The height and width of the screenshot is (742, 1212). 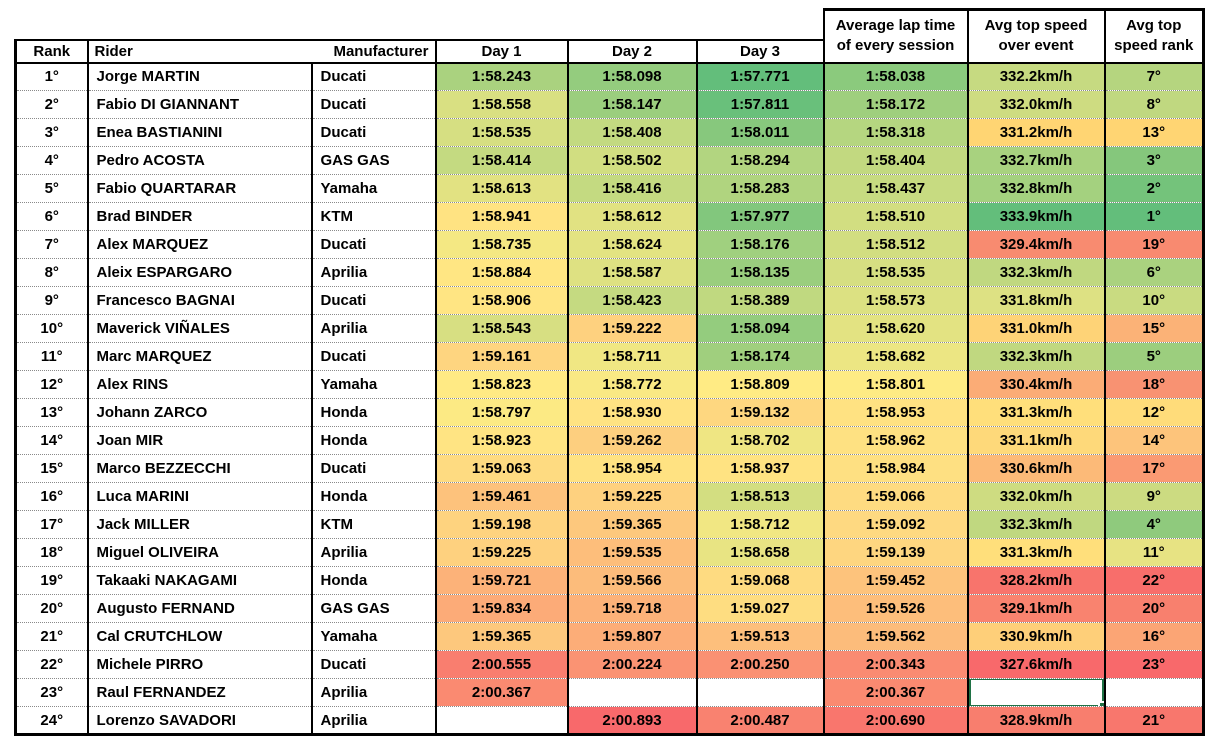 I want to click on rank-cell: 12°, so click(x=51, y=384).